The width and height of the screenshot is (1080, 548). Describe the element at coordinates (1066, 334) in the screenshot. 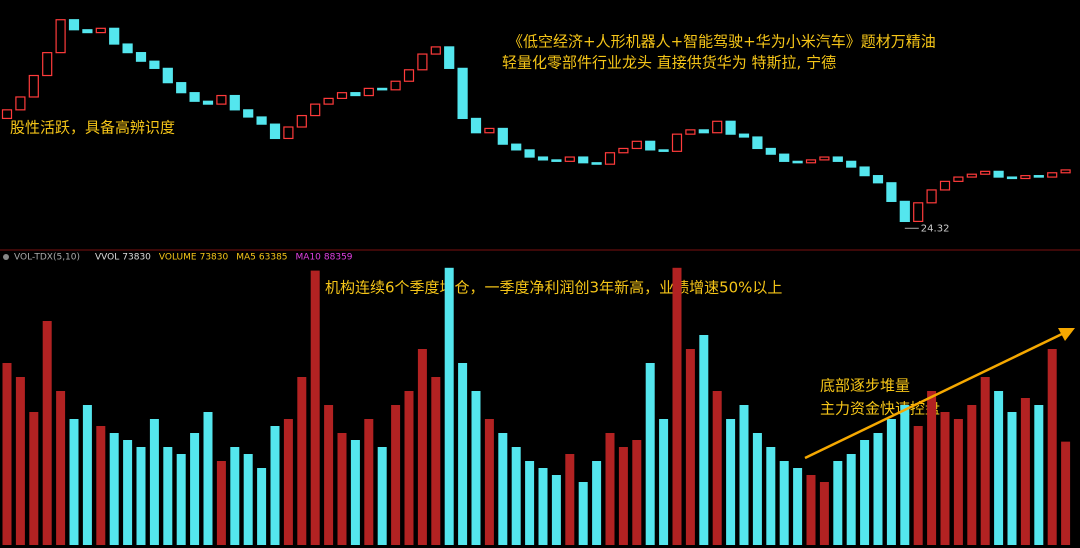

I see `arrow-head` at that location.